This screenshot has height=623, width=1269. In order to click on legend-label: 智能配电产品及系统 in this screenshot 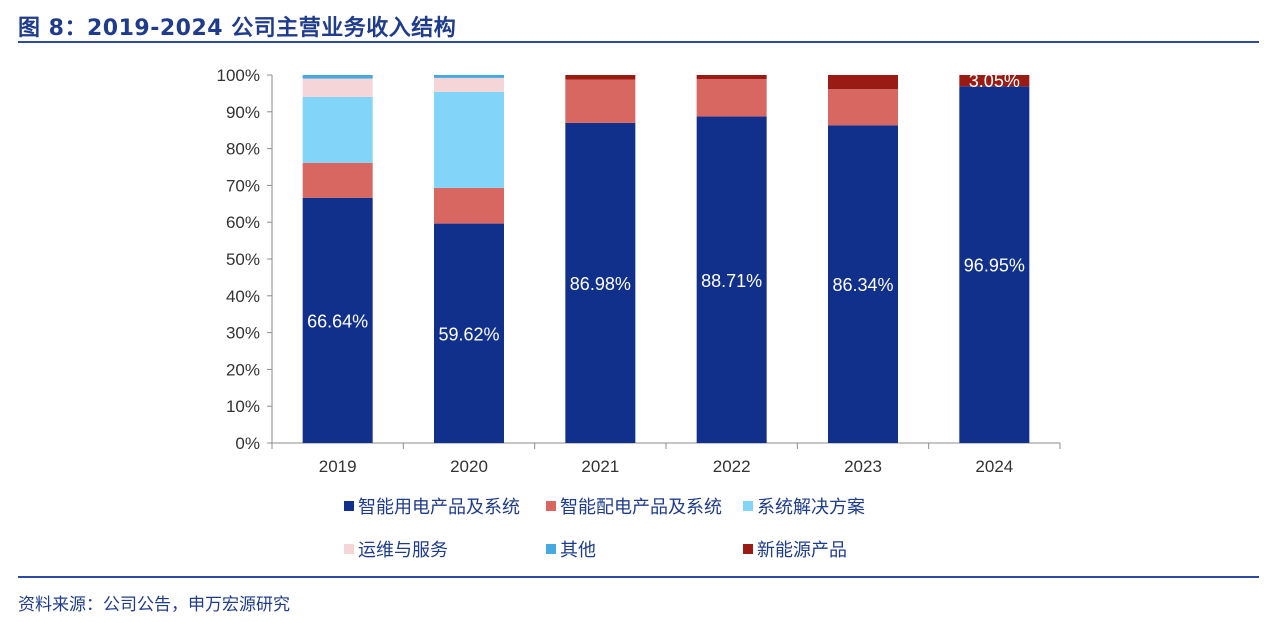, I will do `click(641, 507)`.